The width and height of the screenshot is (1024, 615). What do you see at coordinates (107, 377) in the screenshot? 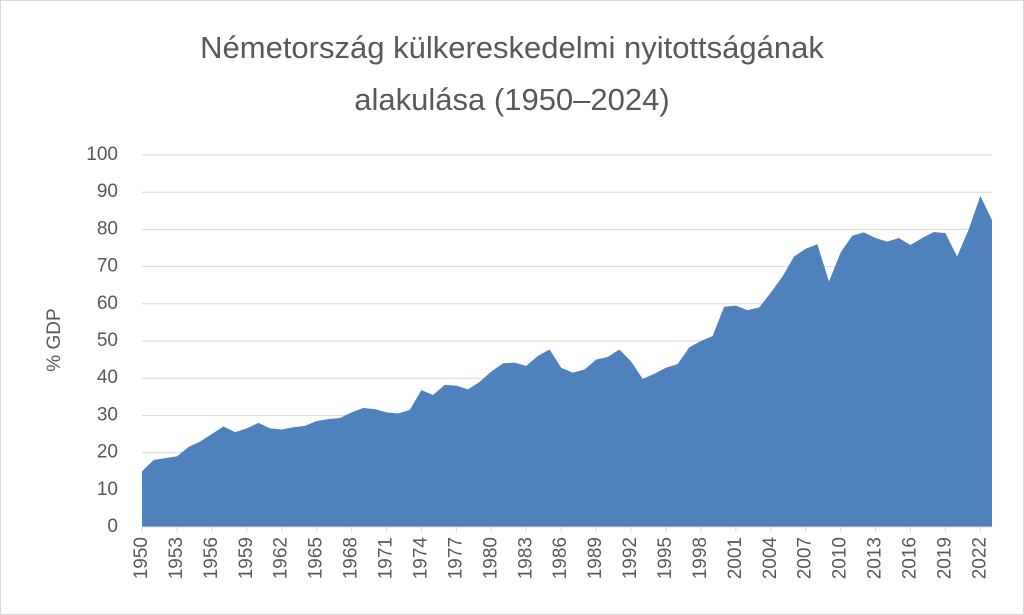
I see `y-tick-label: 40` at bounding box center [107, 377].